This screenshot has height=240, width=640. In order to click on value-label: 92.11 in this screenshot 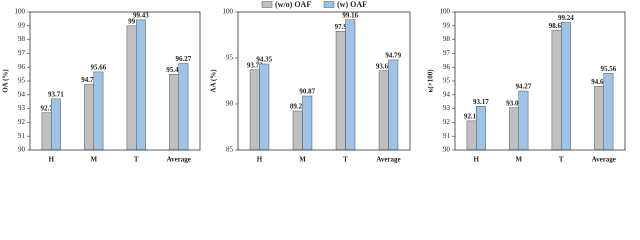, I will do `click(472, 116)`.